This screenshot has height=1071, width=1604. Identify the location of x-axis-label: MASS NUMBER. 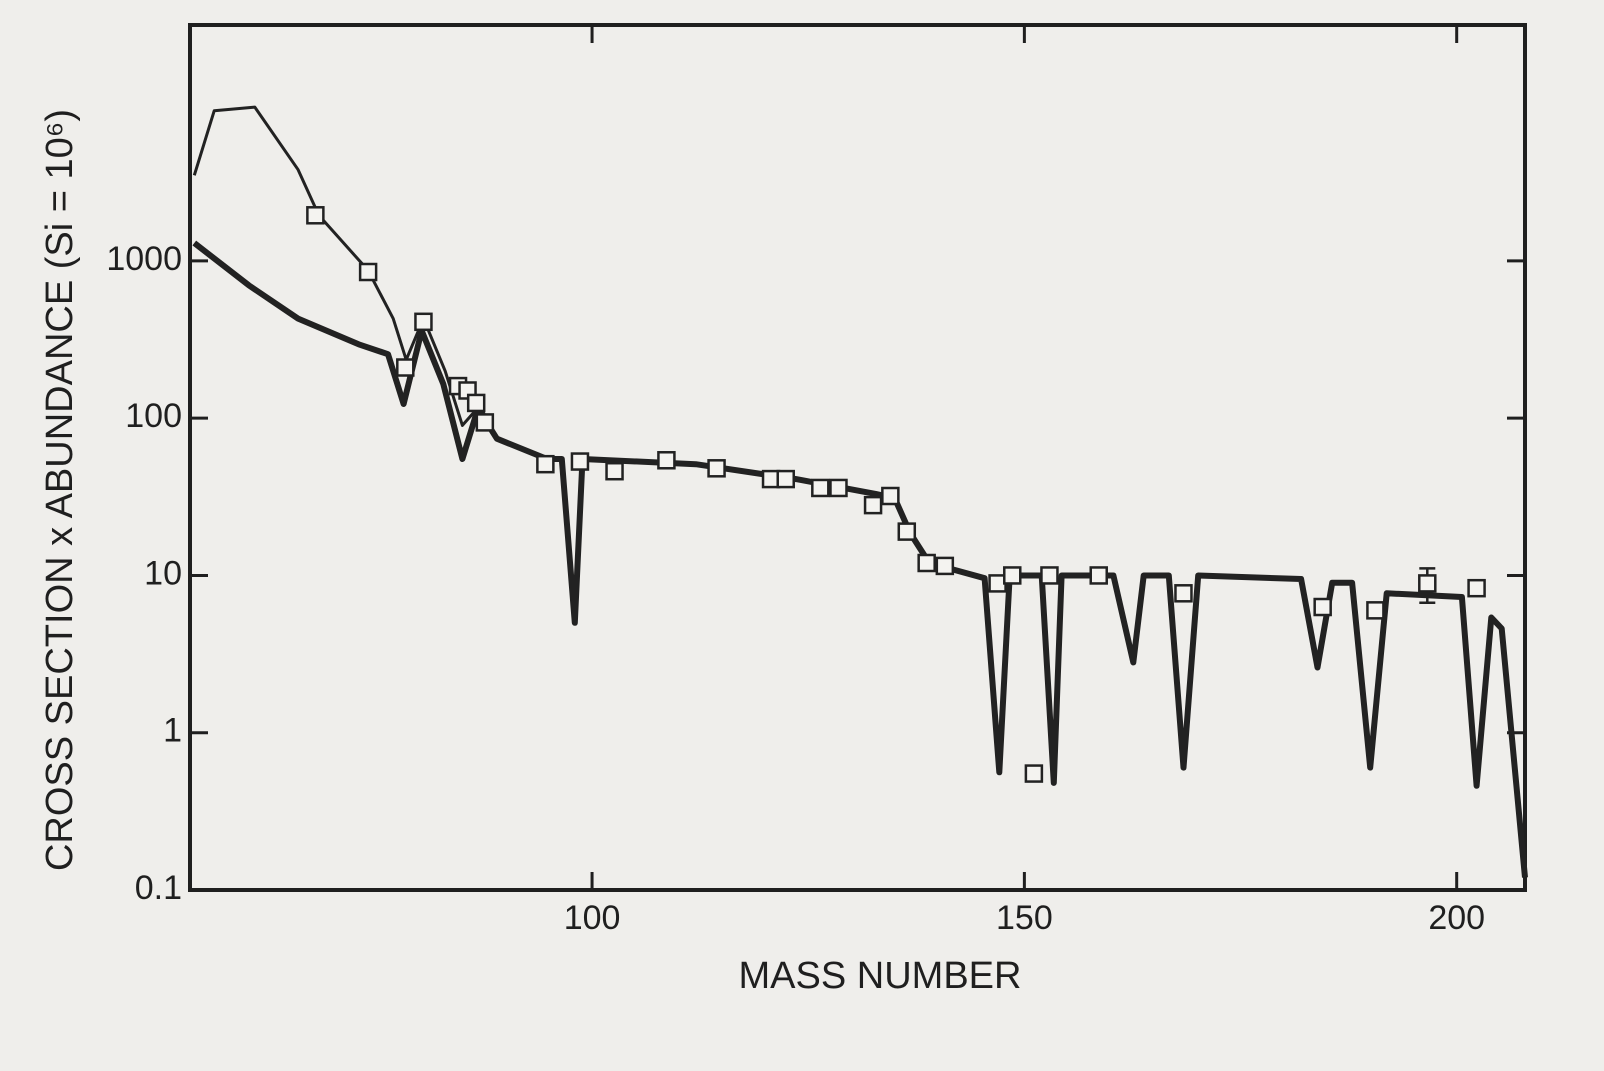
(880, 976).